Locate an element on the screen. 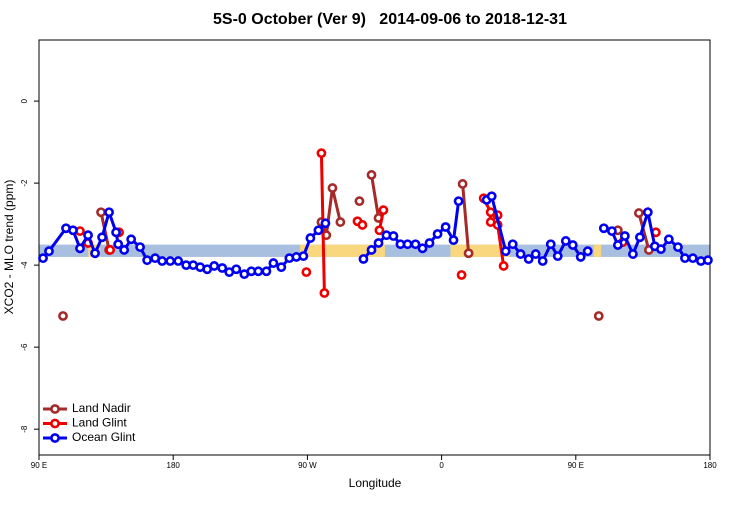 The height and width of the screenshot is (505, 750). legend-label: Land Nadir is located at coordinates (101, 408).